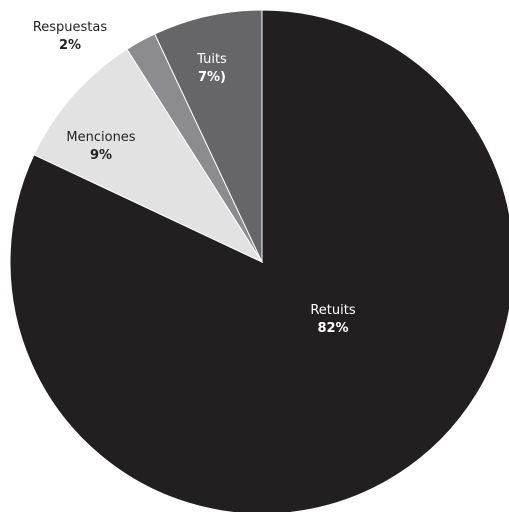 The image size is (509, 512). Describe the element at coordinates (211, 59) in the screenshot. I see `slice-label-tuits: Tuits` at that location.